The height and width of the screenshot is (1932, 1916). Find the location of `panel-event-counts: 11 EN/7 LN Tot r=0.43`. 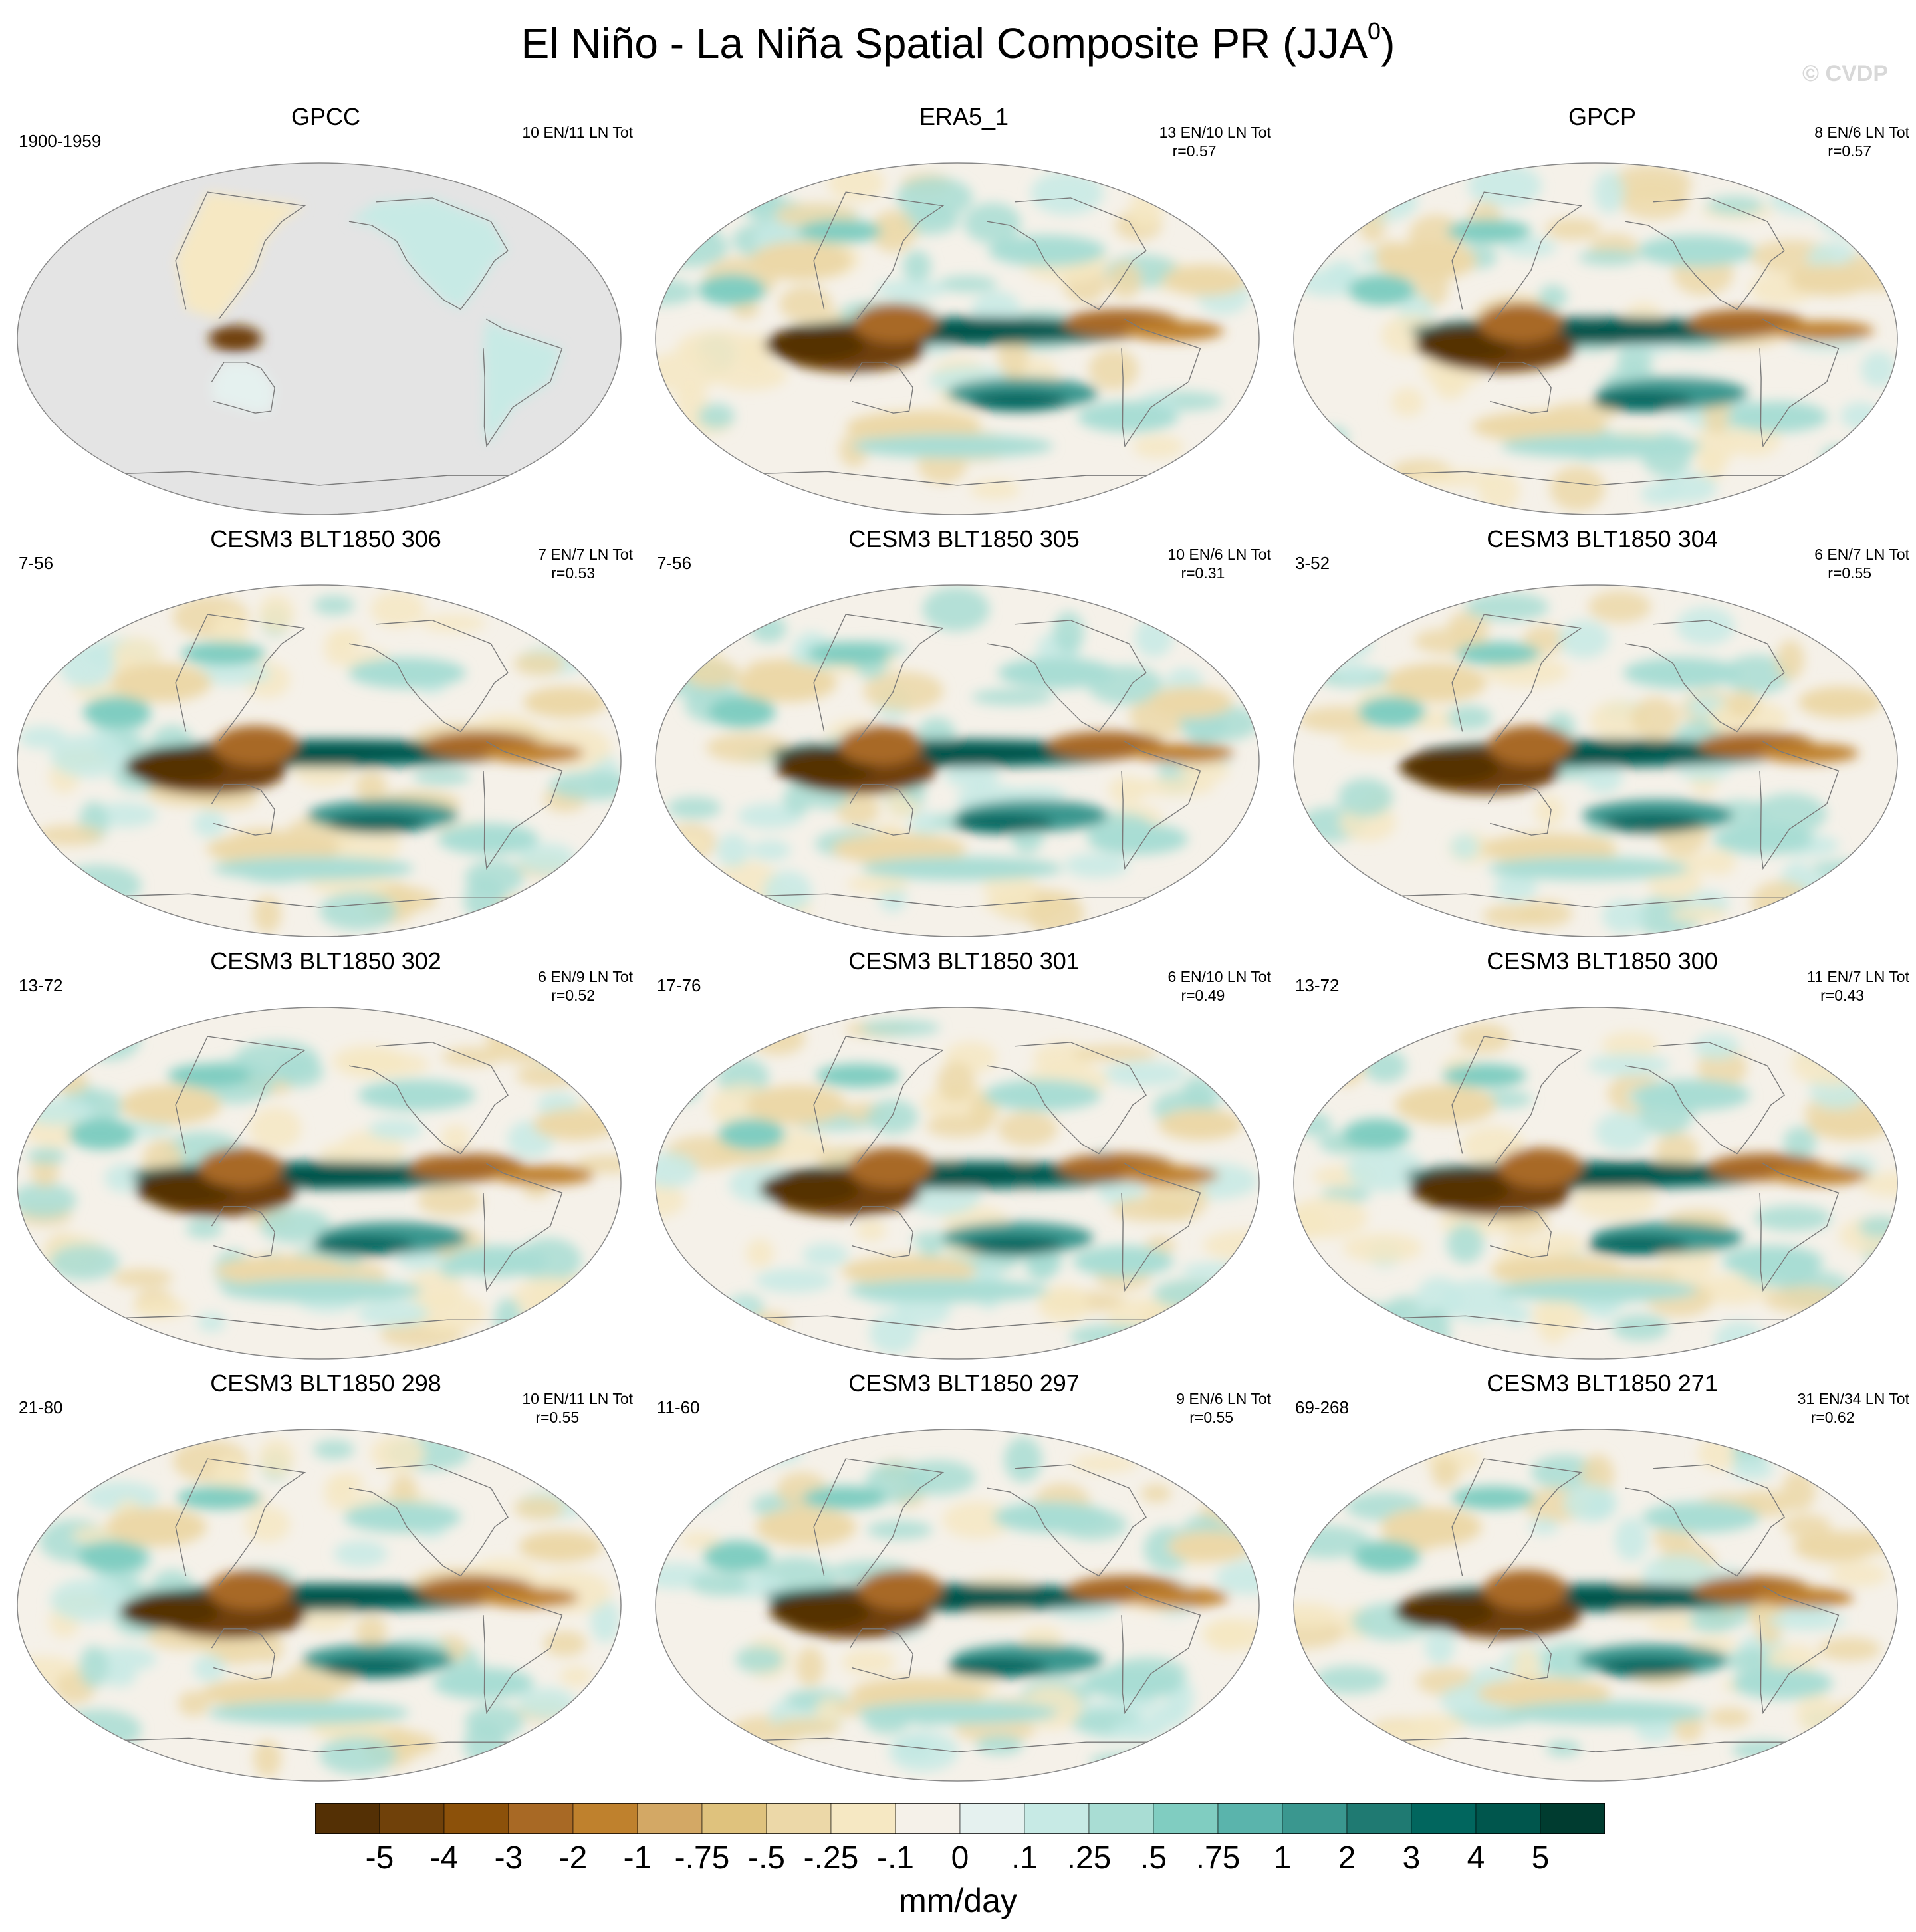

panel-event-counts: 11 EN/7 LN Tot r=0.43 is located at coordinates (1858, 986).